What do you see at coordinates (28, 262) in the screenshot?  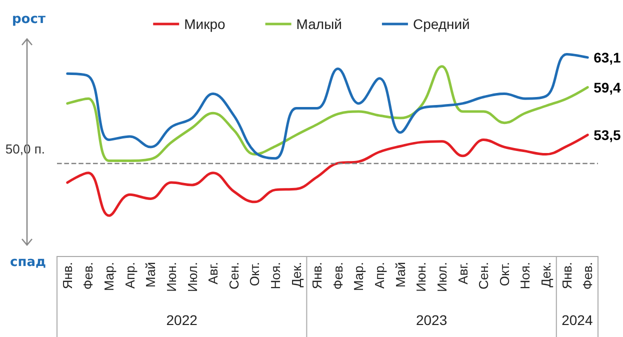 I see `text: спад` at bounding box center [28, 262].